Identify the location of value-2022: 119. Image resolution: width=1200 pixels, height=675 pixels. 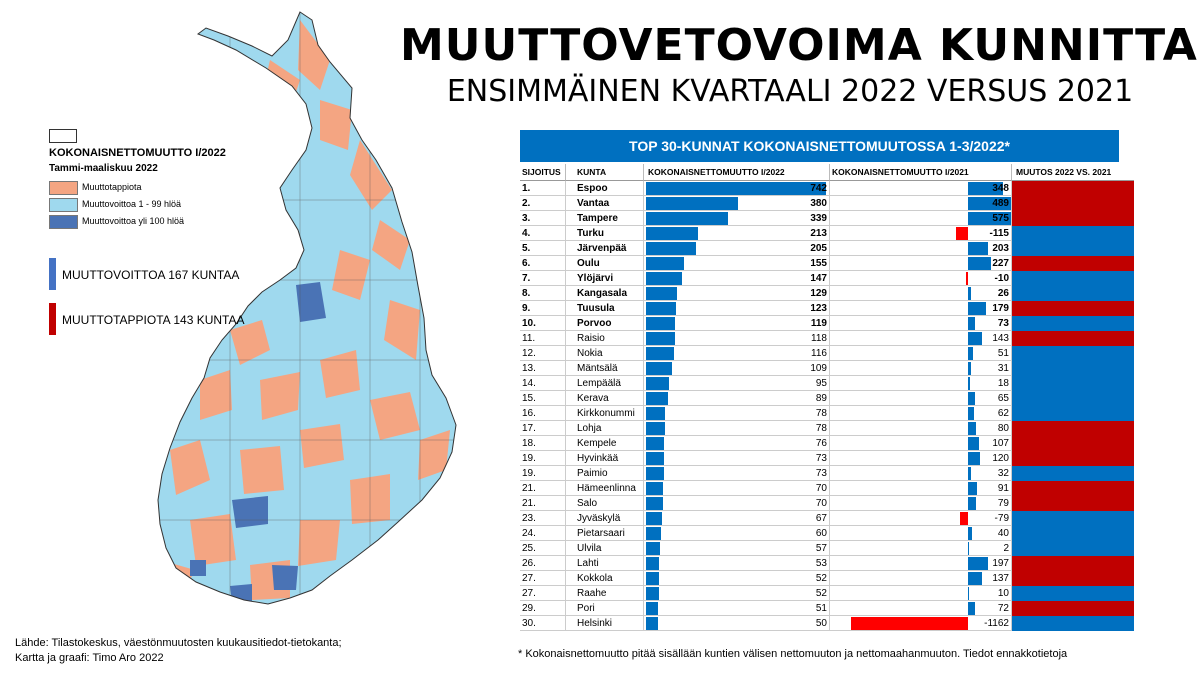
(818, 323).